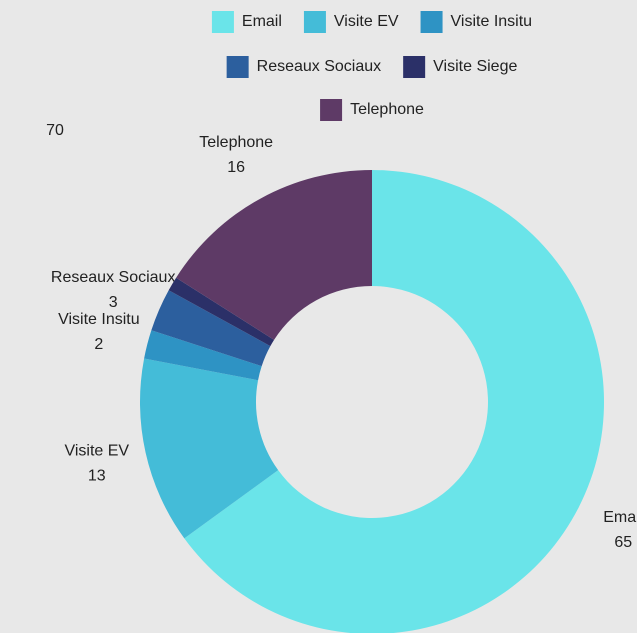 This screenshot has height=633, width=637. I want to click on slice-label: Email, so click(620, 517).